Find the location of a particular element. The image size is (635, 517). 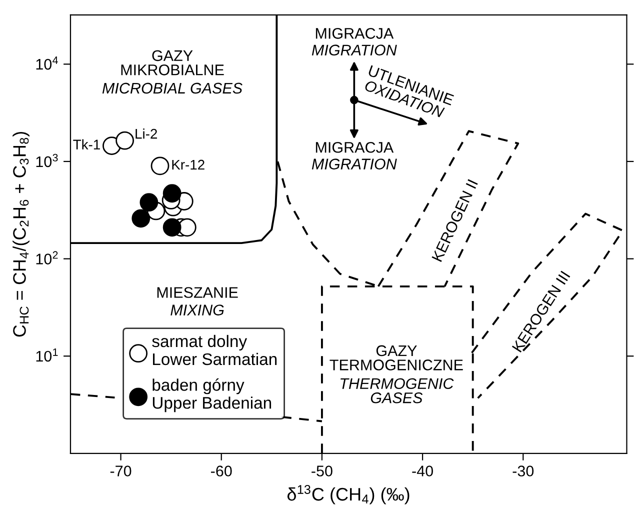

x-tick-label: -60 is located at coordinates (221, 471).